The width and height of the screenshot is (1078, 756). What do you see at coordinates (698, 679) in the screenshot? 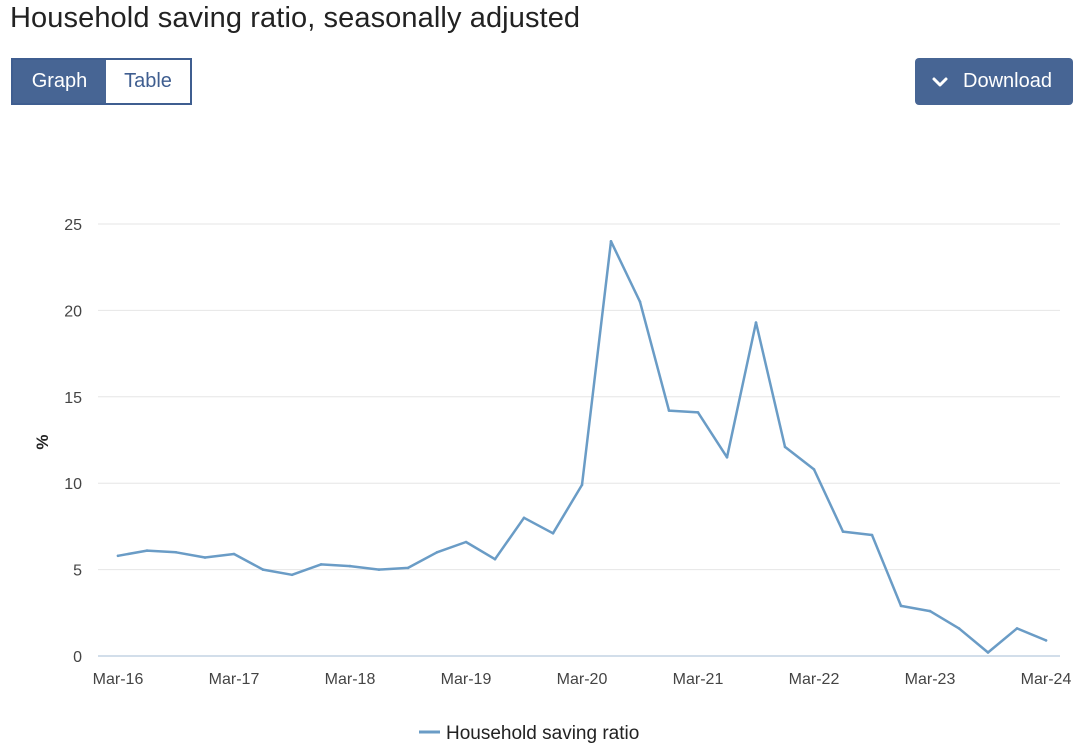
I see `x-tick-label: Mar-21` at bounding box center [698, 679].